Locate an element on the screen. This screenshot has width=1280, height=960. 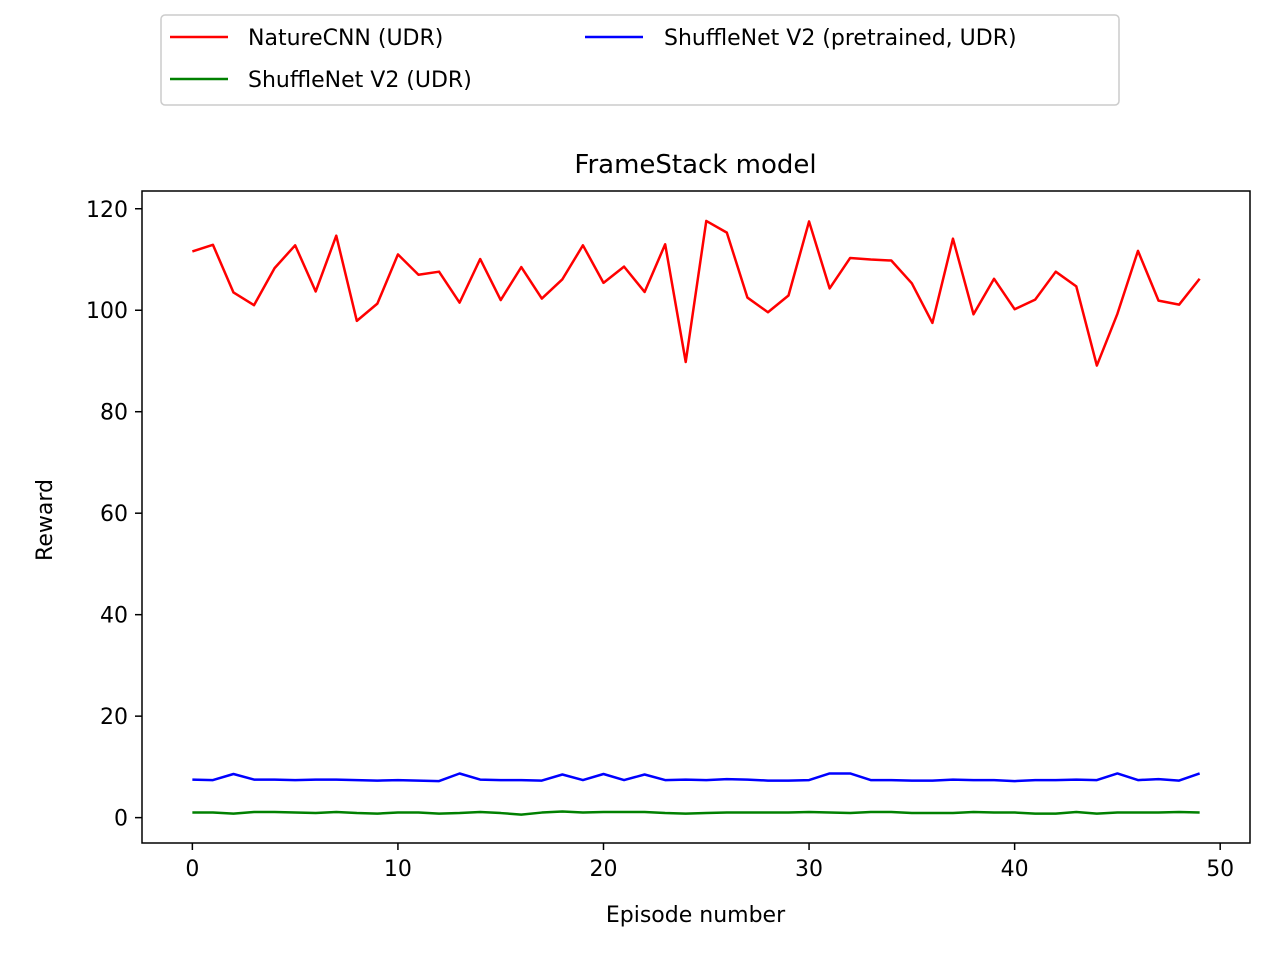
y-axis-ticks: 0 20 40 60 80 100 120 is located at coordinates (114, 515).